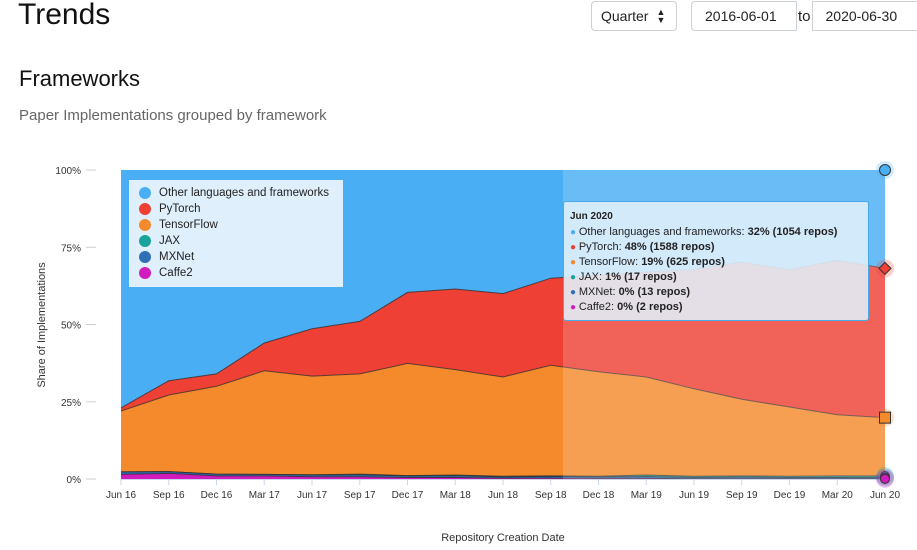 This screenshot has height=550, width=917. Describe the element at coordinates (885, 417) in the screenshot. I see `marker-tensorflow` at that location.